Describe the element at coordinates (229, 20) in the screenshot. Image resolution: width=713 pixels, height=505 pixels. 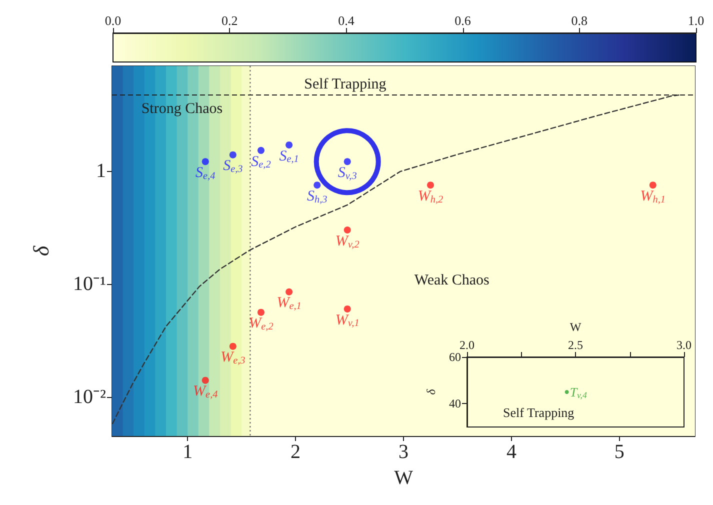
I see `color-bar-label: 0.2` at that location.